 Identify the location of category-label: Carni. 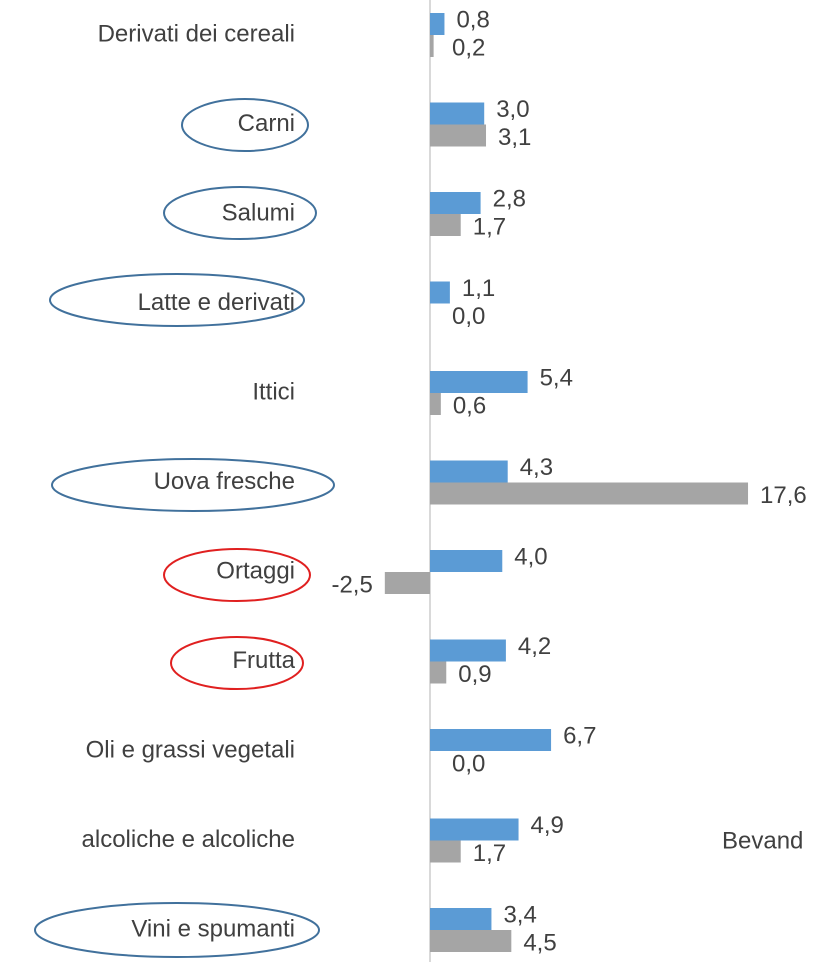
(266, 123).